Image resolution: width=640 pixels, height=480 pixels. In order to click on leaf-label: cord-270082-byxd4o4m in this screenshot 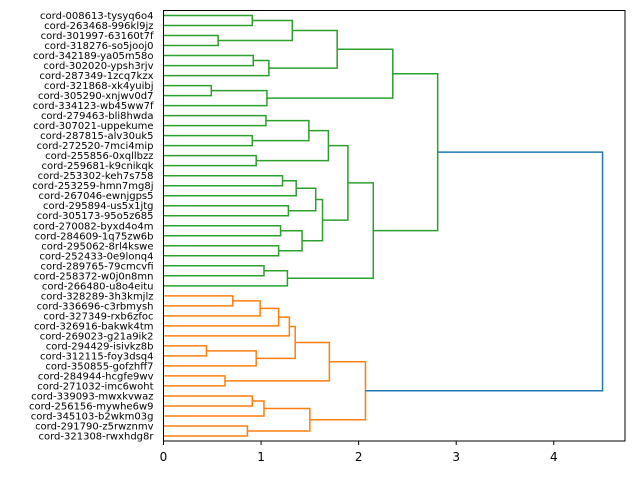, I will do `click(93, 226)`.